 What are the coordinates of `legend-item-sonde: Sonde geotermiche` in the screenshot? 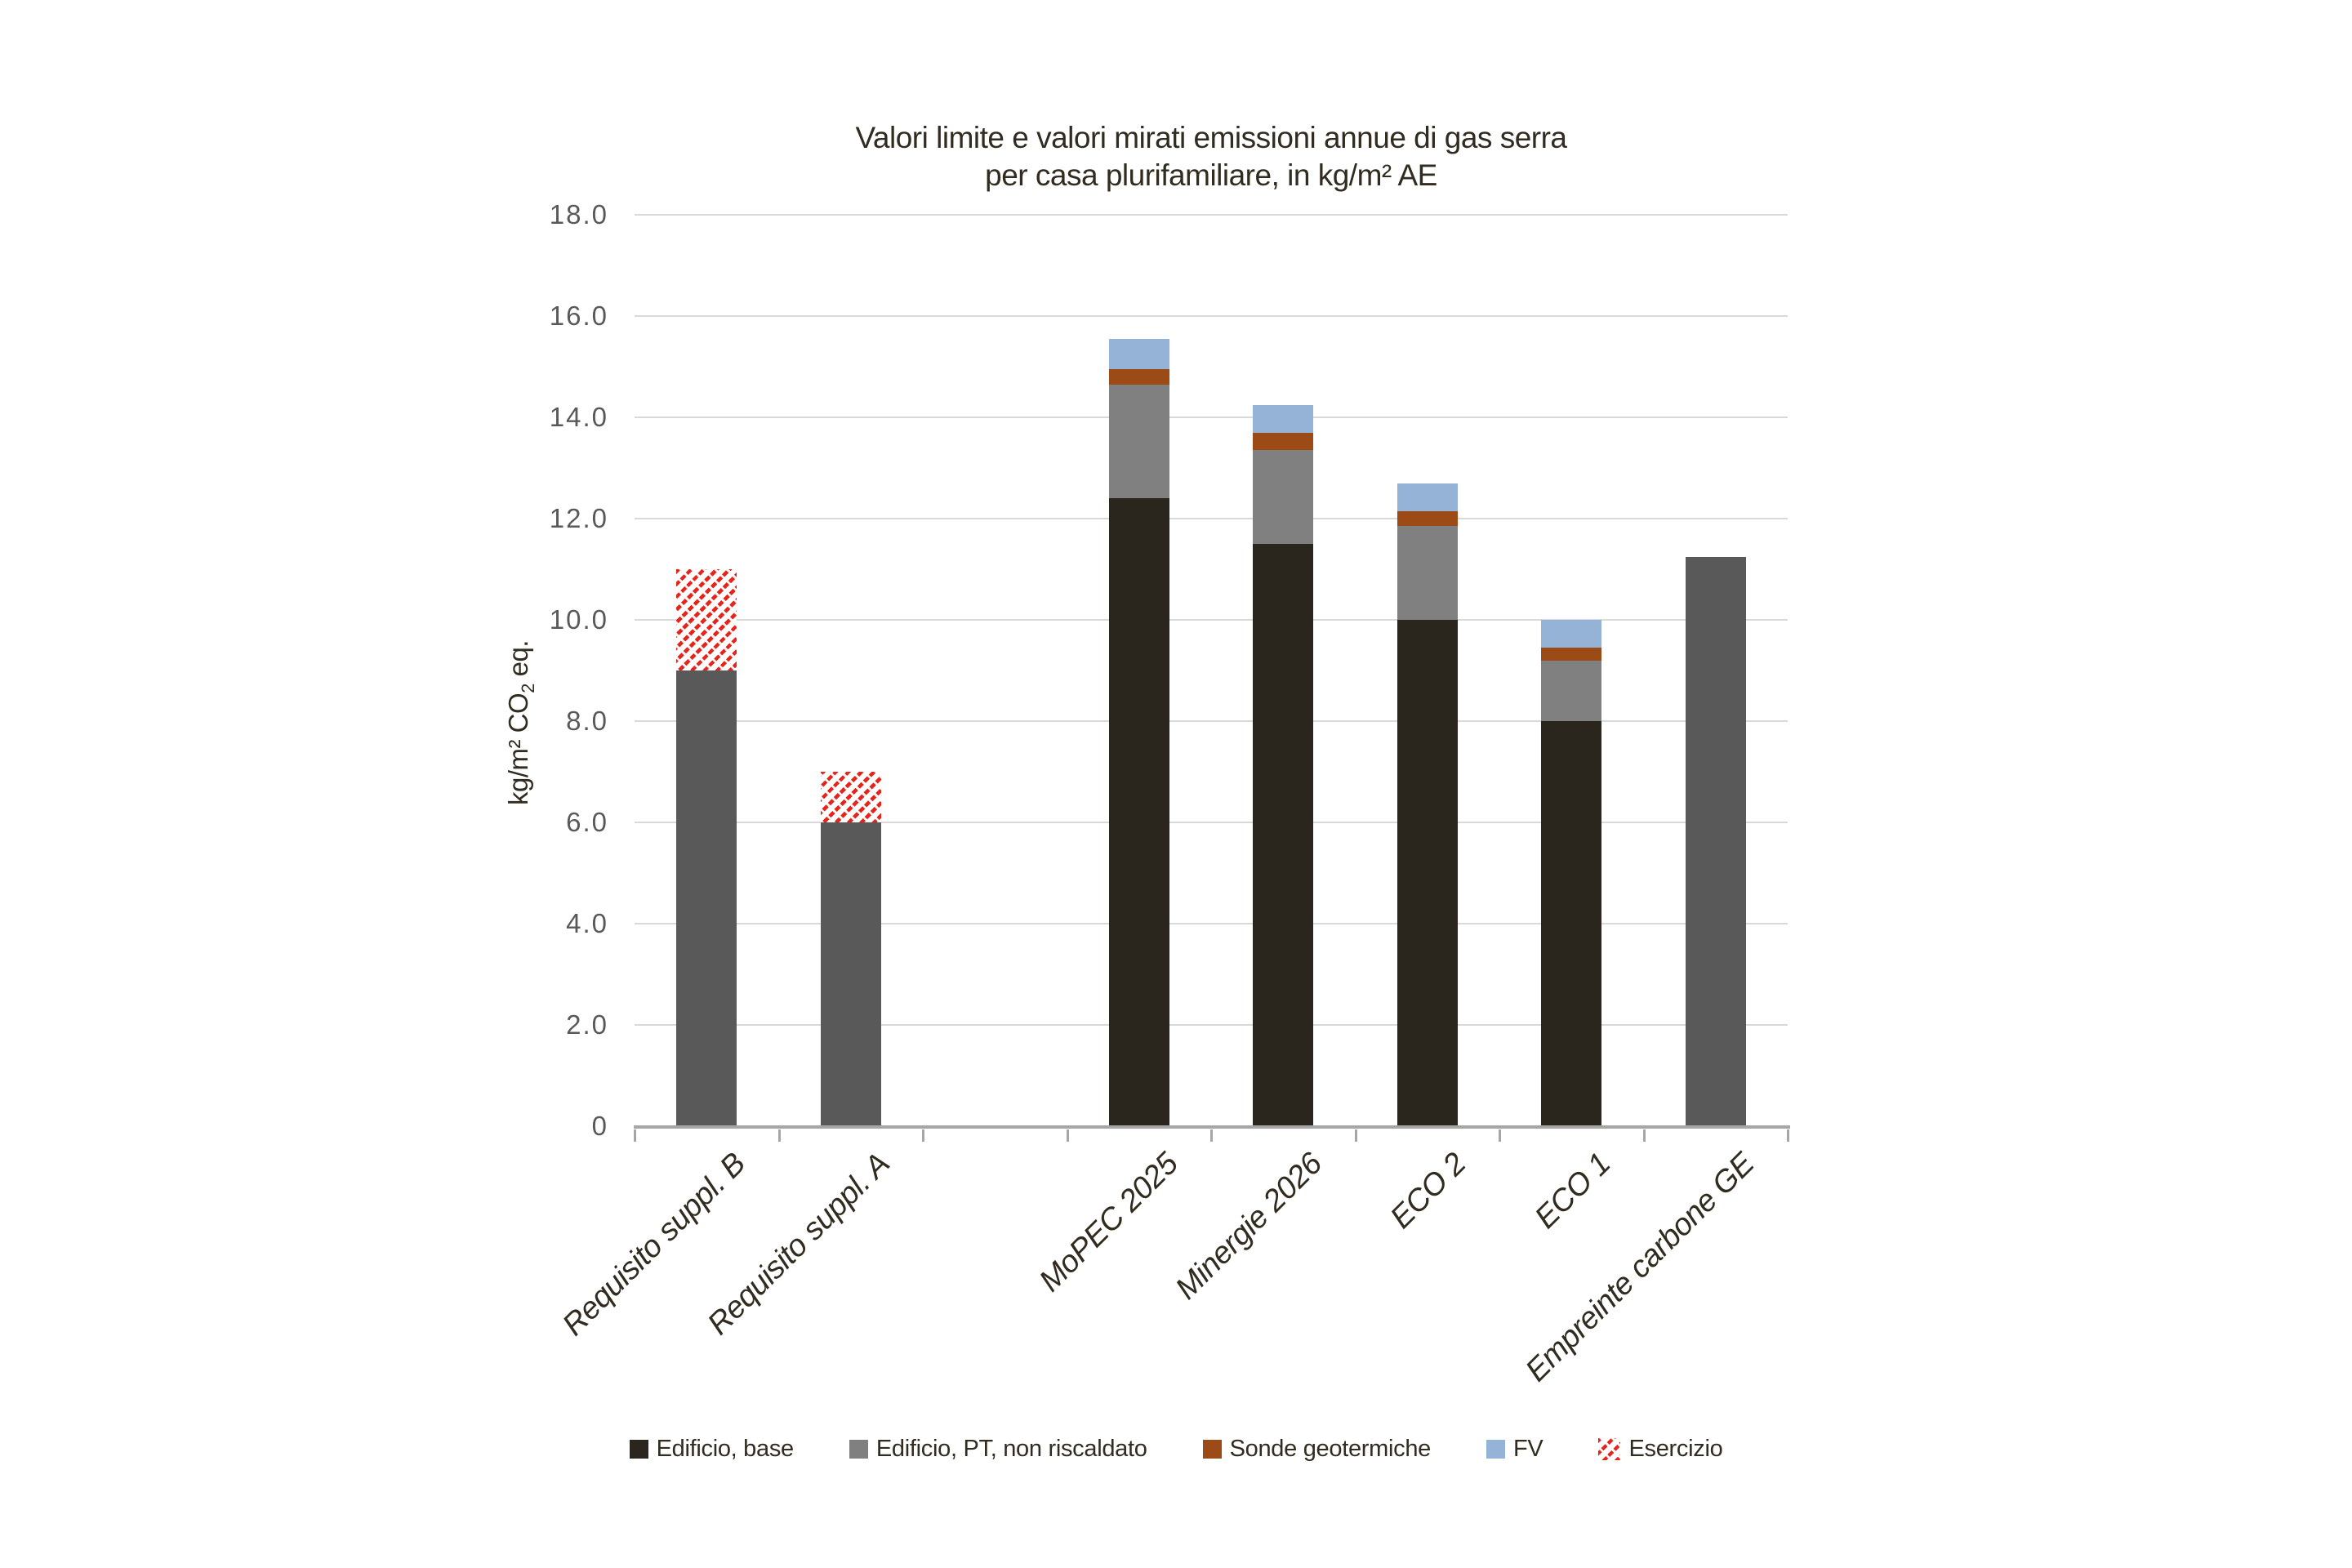 It's located at (1317, 1449).